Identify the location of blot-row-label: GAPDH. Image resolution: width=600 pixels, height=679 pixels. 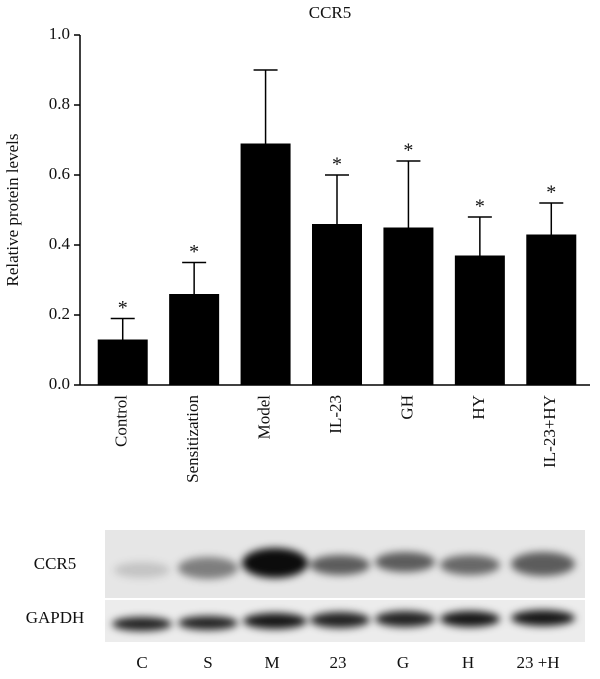
(55, 617).